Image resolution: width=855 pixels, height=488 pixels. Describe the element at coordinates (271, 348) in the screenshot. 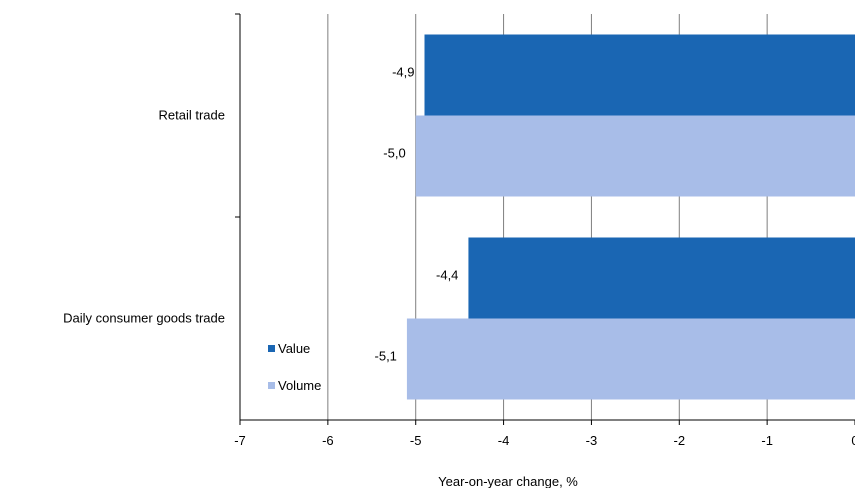

I see `legend-swatch-value` at that location.